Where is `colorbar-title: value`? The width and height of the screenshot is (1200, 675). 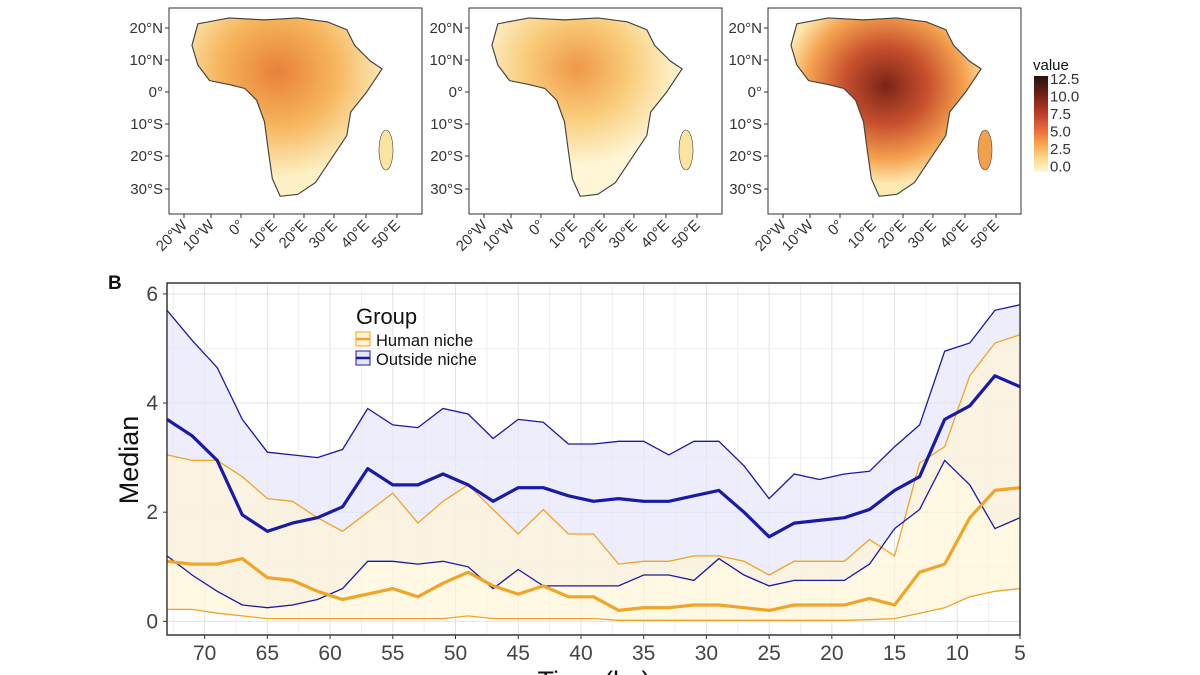
colorbar-title: value is located at coordinates (1051, 65).